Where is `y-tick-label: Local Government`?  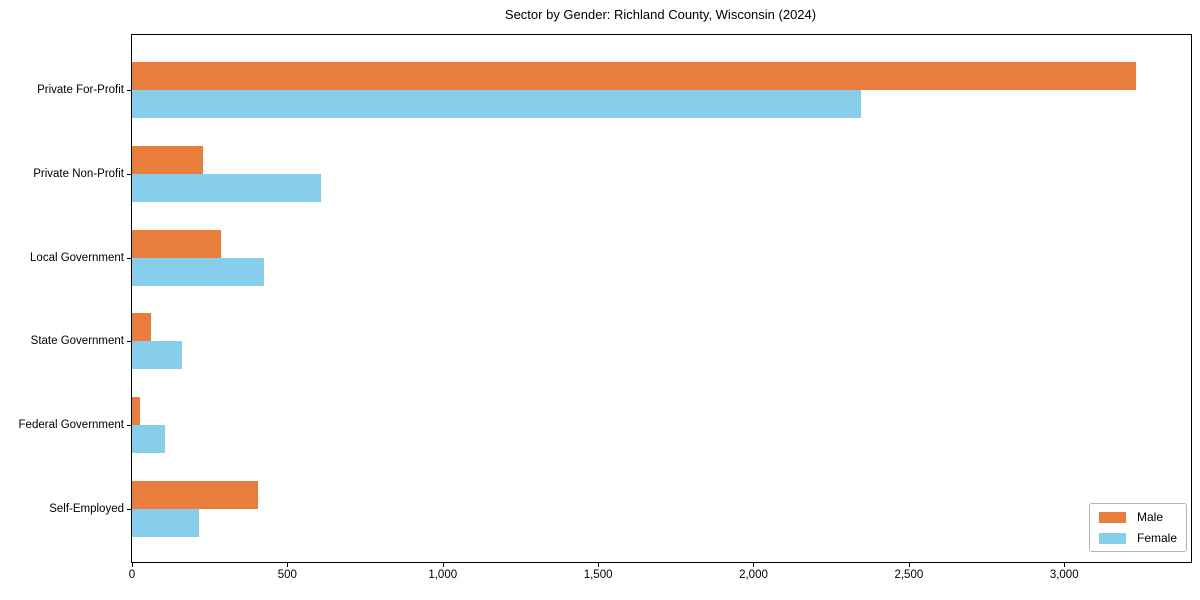 y-tick-label: Local Government is located at coordinates (77, 257).